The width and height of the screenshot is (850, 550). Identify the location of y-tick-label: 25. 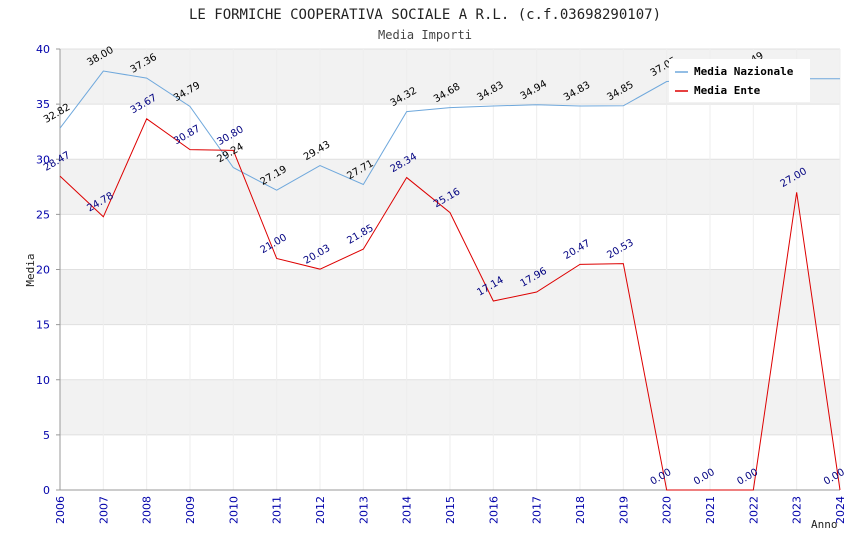
(43, 214).